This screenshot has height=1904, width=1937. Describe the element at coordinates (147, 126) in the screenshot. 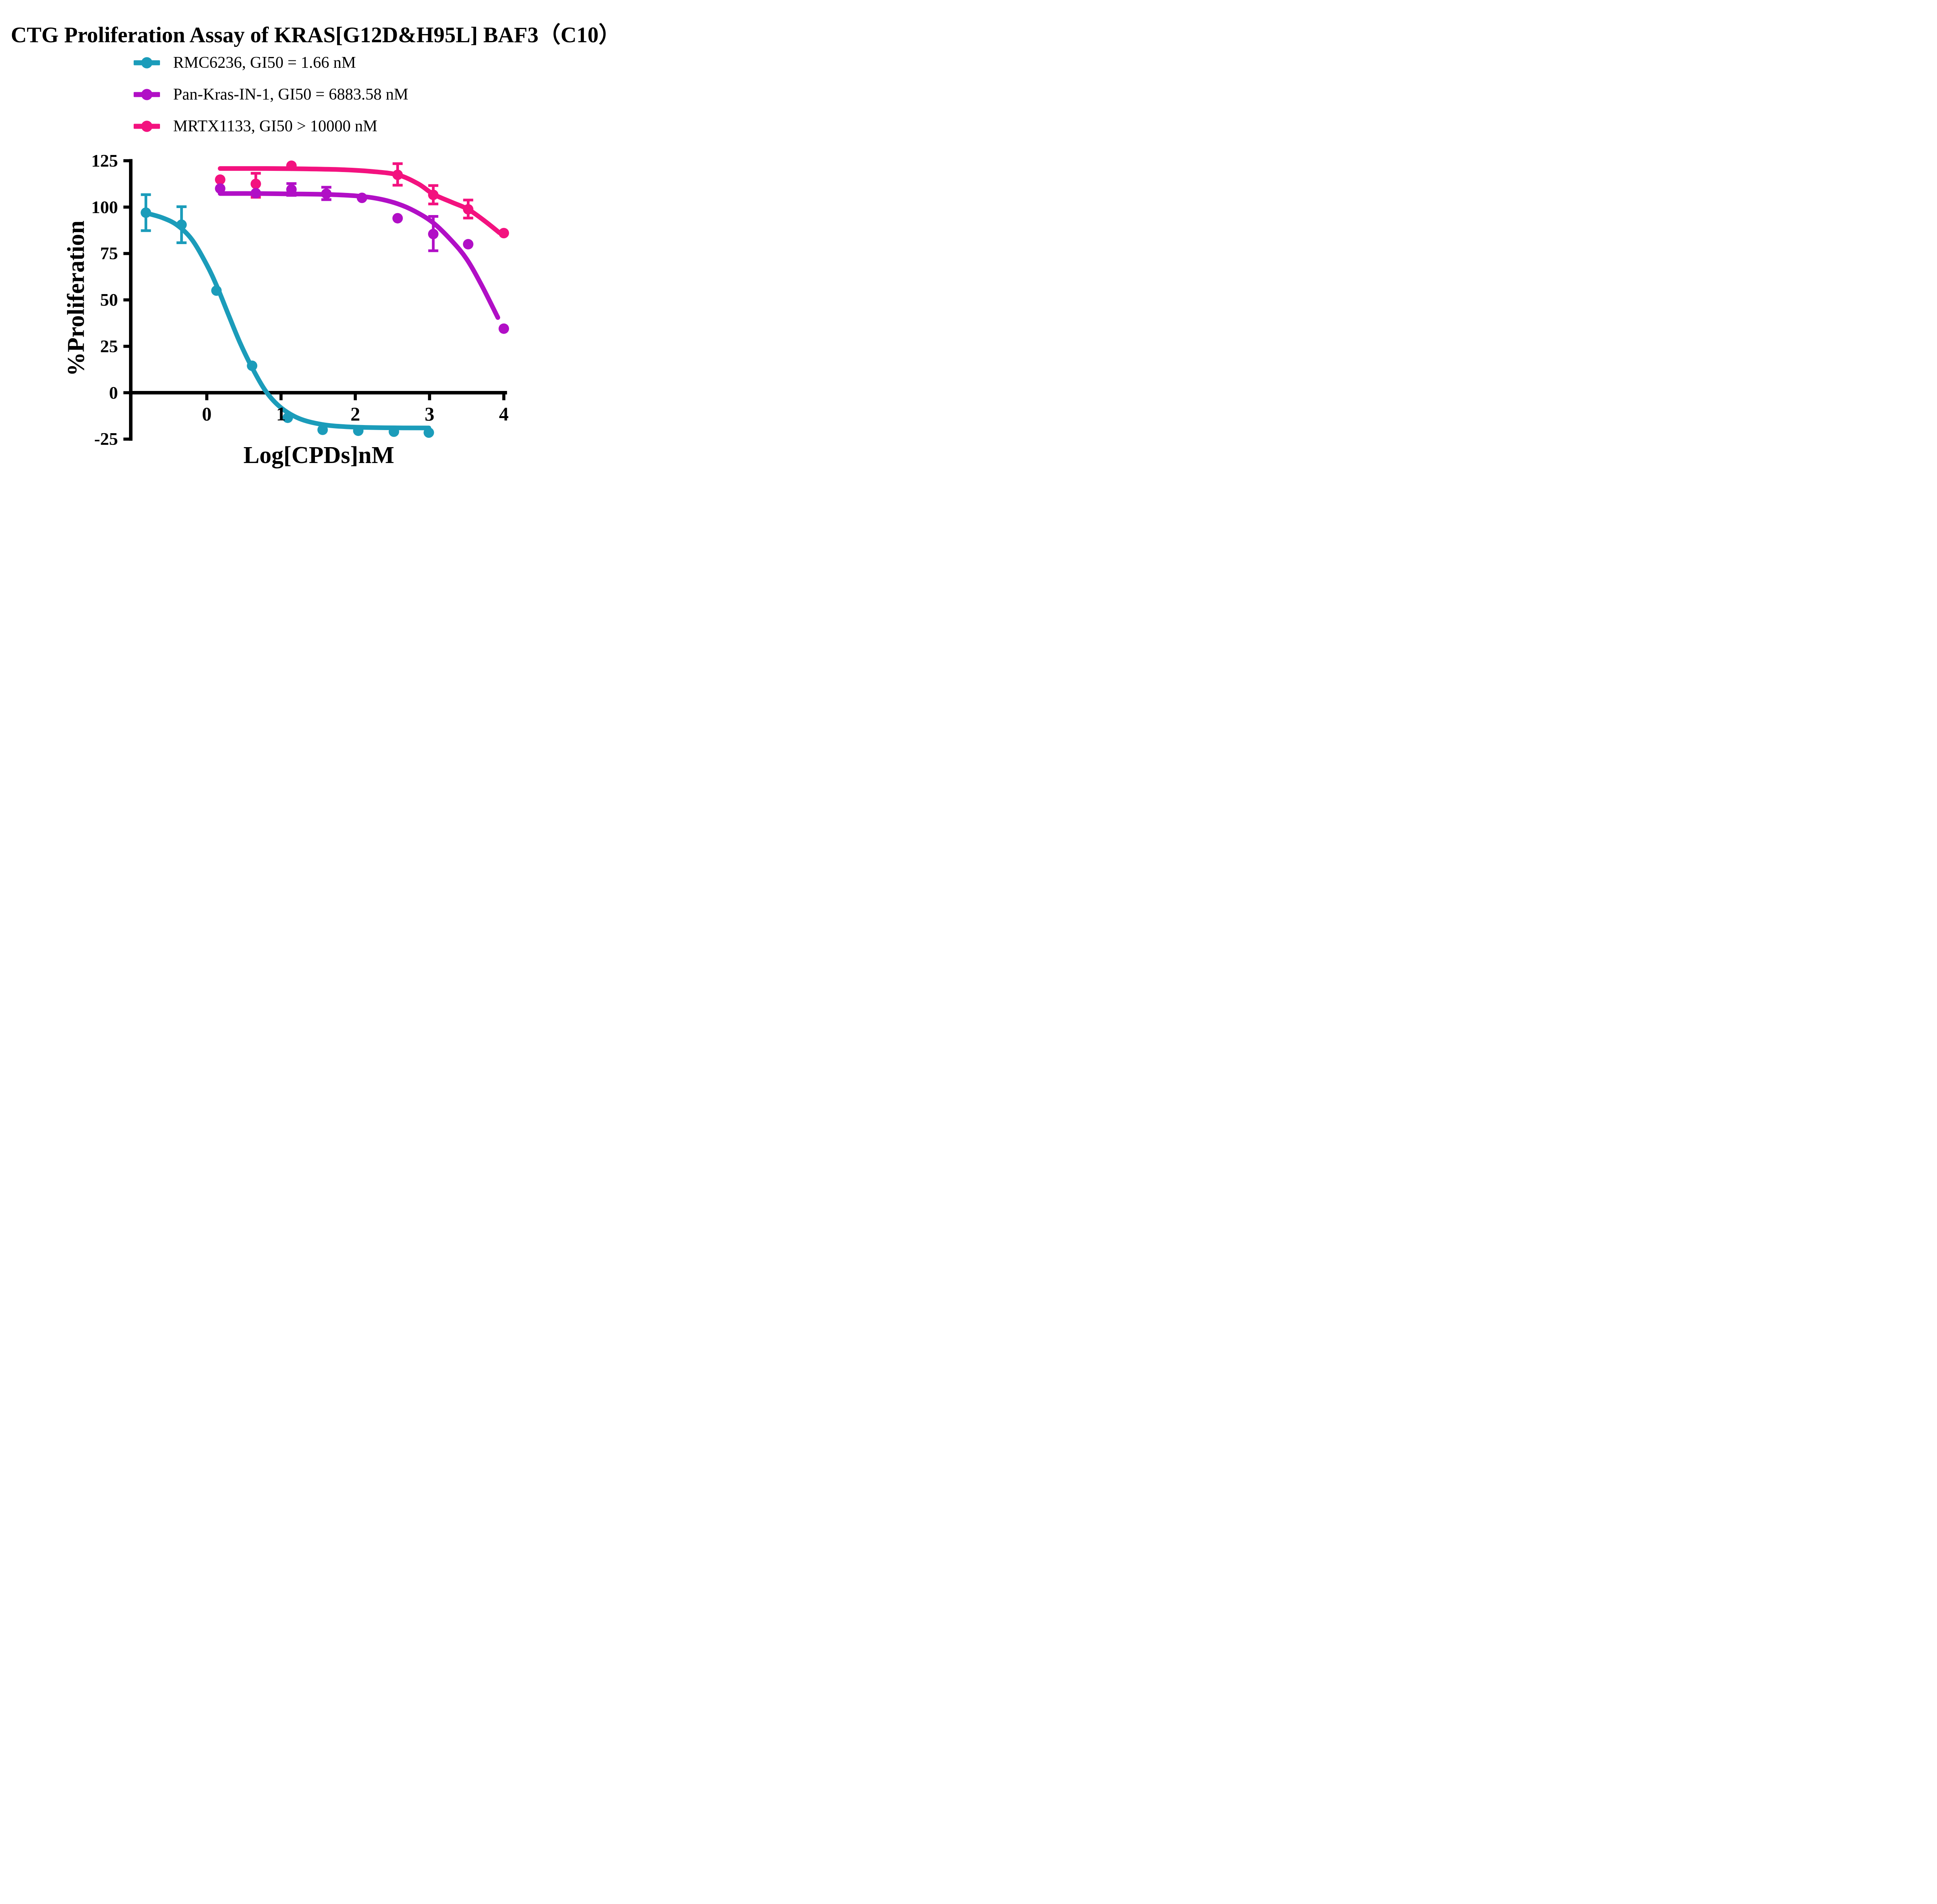

I see `legend-marker-mrtx1133` at that location.